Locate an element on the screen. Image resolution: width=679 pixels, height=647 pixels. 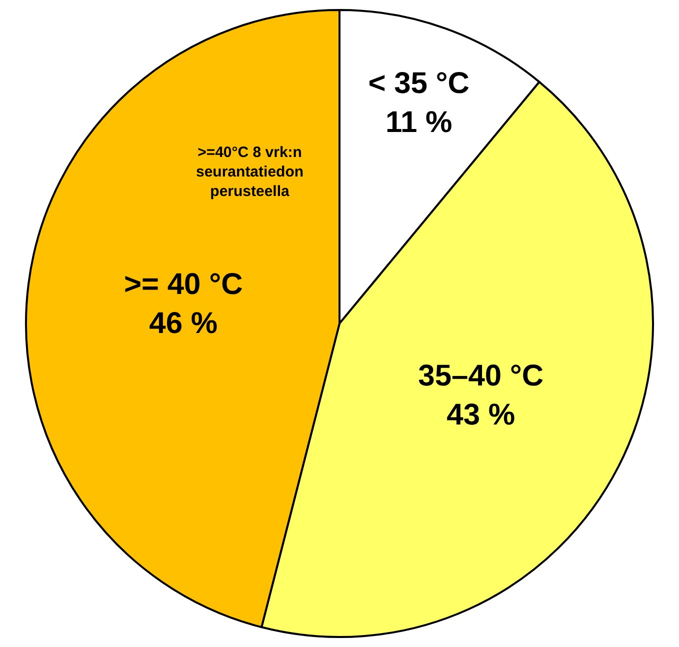
slice-label: 35–40 °C is located at coordinates (481, 376).